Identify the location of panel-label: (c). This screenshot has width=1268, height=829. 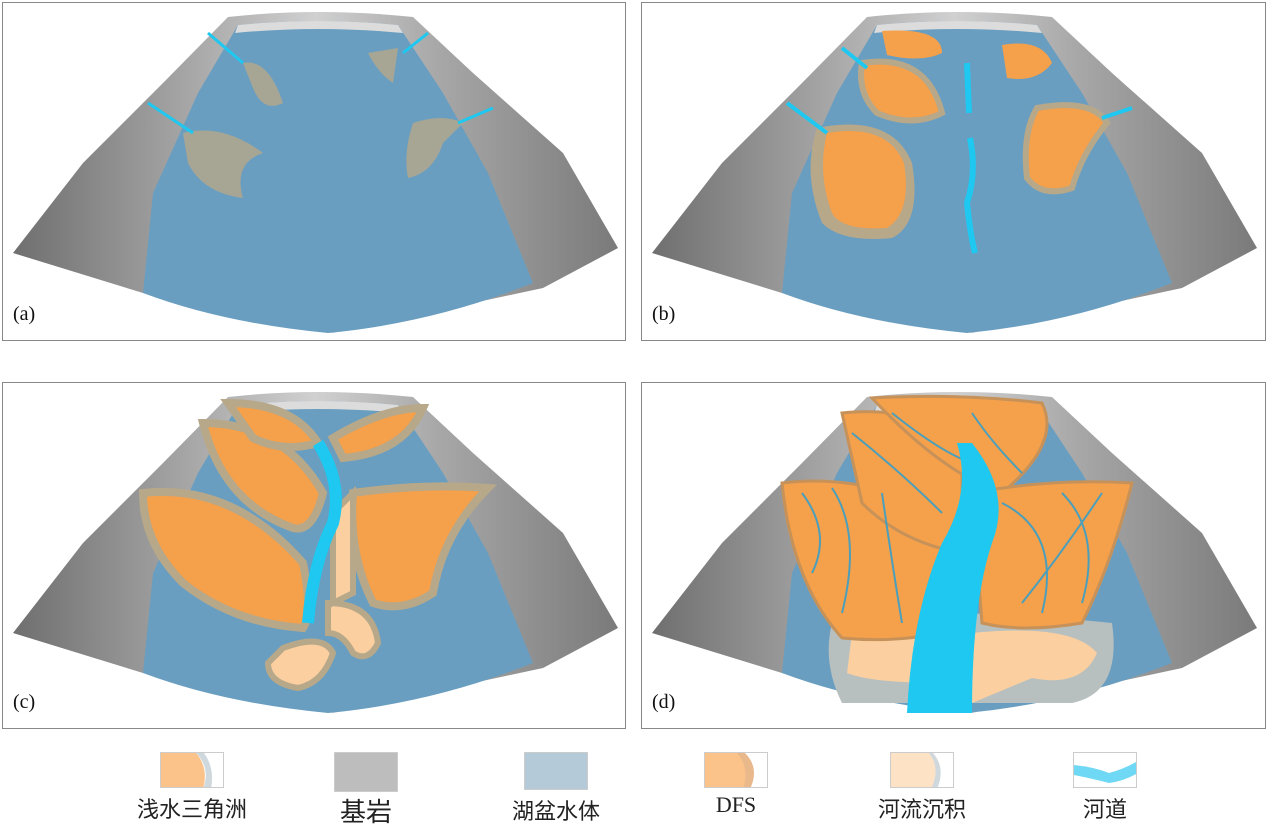
(24, 702).